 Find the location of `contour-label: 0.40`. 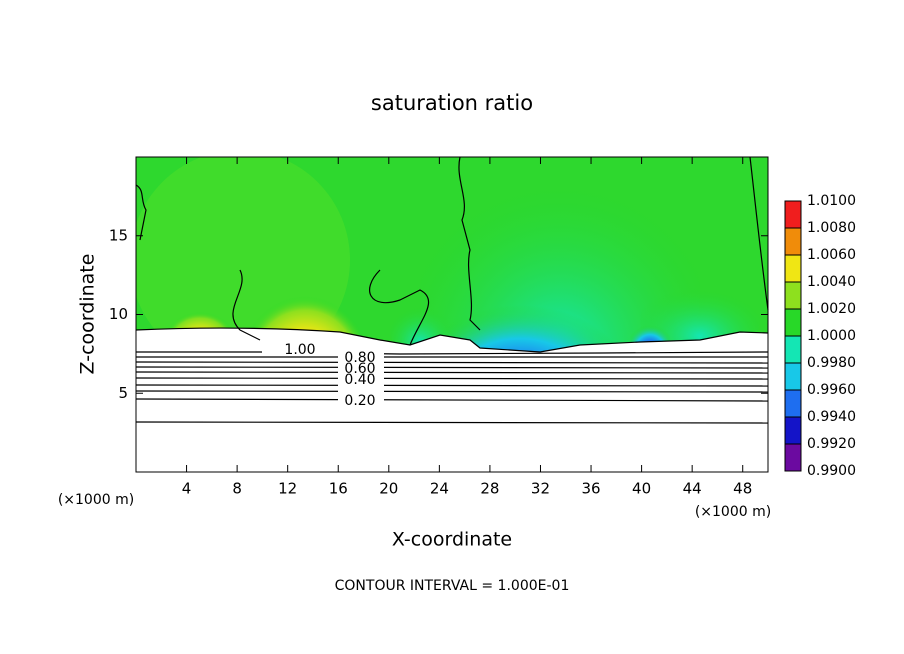

contour-label: 0.40 is located at coordinates (359, 380).